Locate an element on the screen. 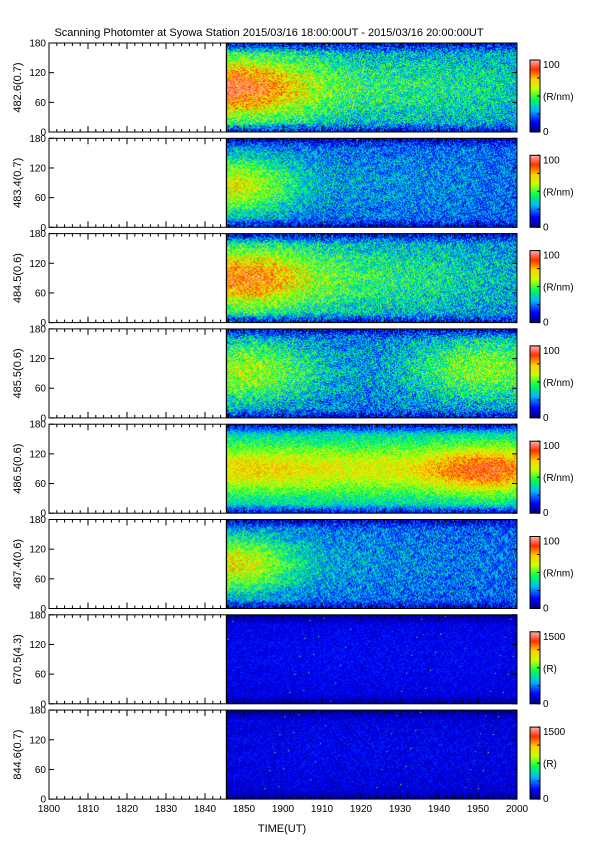 The height and width of the screenshot is (842, 595). x-tick-label: 1850 is located at coordinates (244, 809).